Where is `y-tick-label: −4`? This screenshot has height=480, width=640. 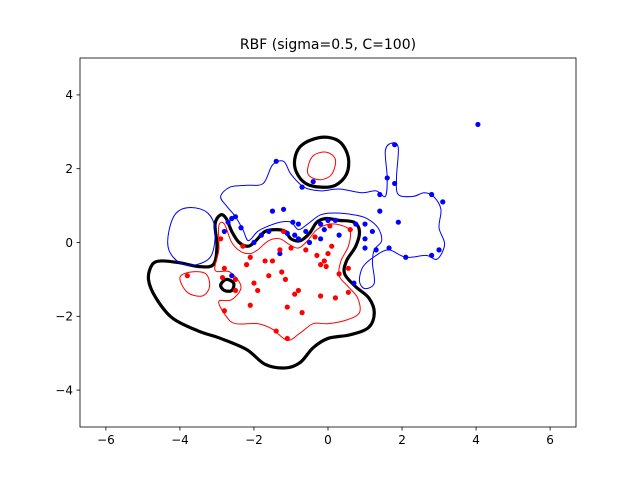
y-tick-label: −4 is located at coordinates (64, 390).